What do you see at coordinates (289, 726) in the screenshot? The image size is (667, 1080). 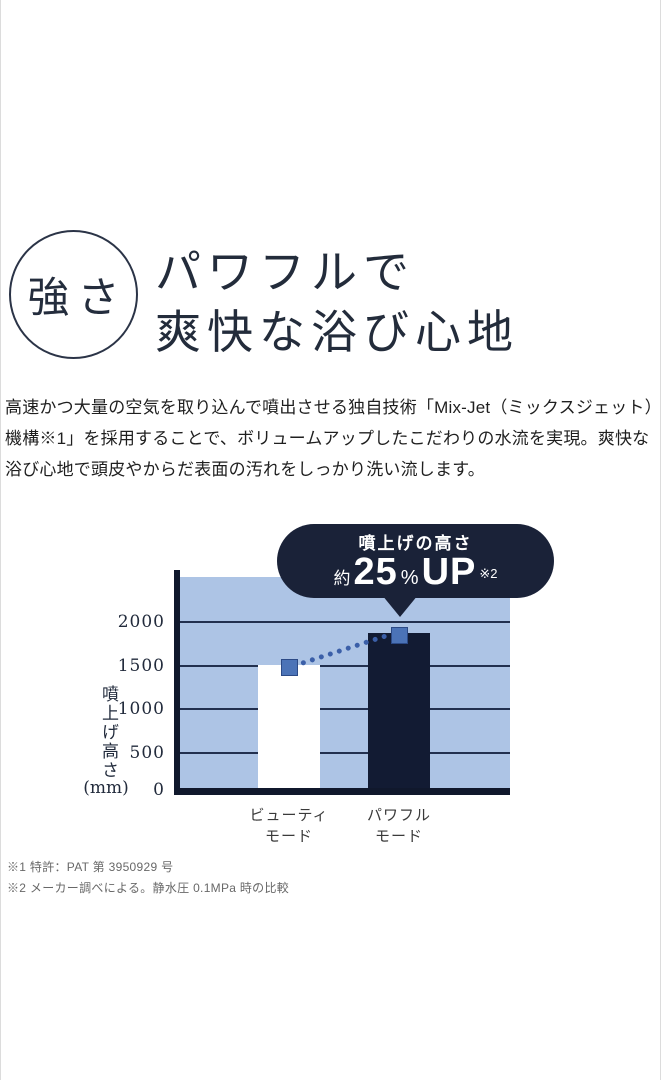 I see `bar-beauty-mode` at bounding box center [289, 726].